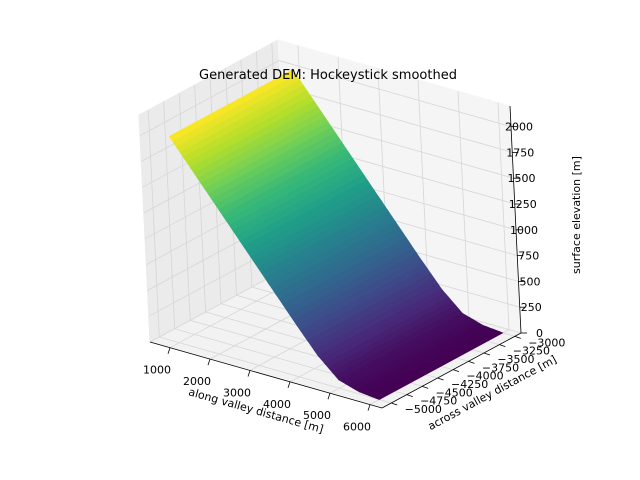 This screenshot has width=640, height=480. I want to click on z-axis-label: surface elevation [m], so click(576, 215).